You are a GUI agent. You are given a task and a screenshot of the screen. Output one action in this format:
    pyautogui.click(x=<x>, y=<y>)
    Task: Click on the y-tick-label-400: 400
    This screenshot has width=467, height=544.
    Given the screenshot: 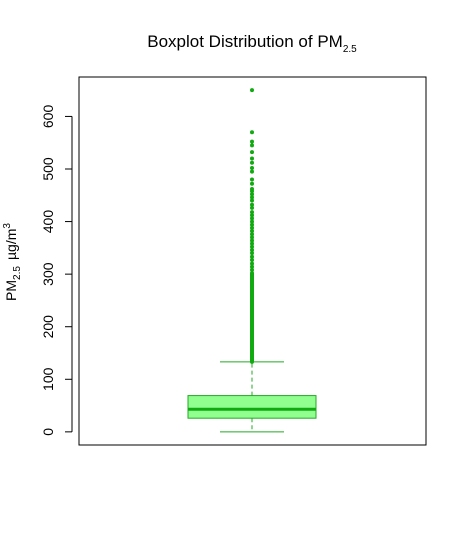 What is the action you would take?
    pyautogui.click(x=48, y=222)
    